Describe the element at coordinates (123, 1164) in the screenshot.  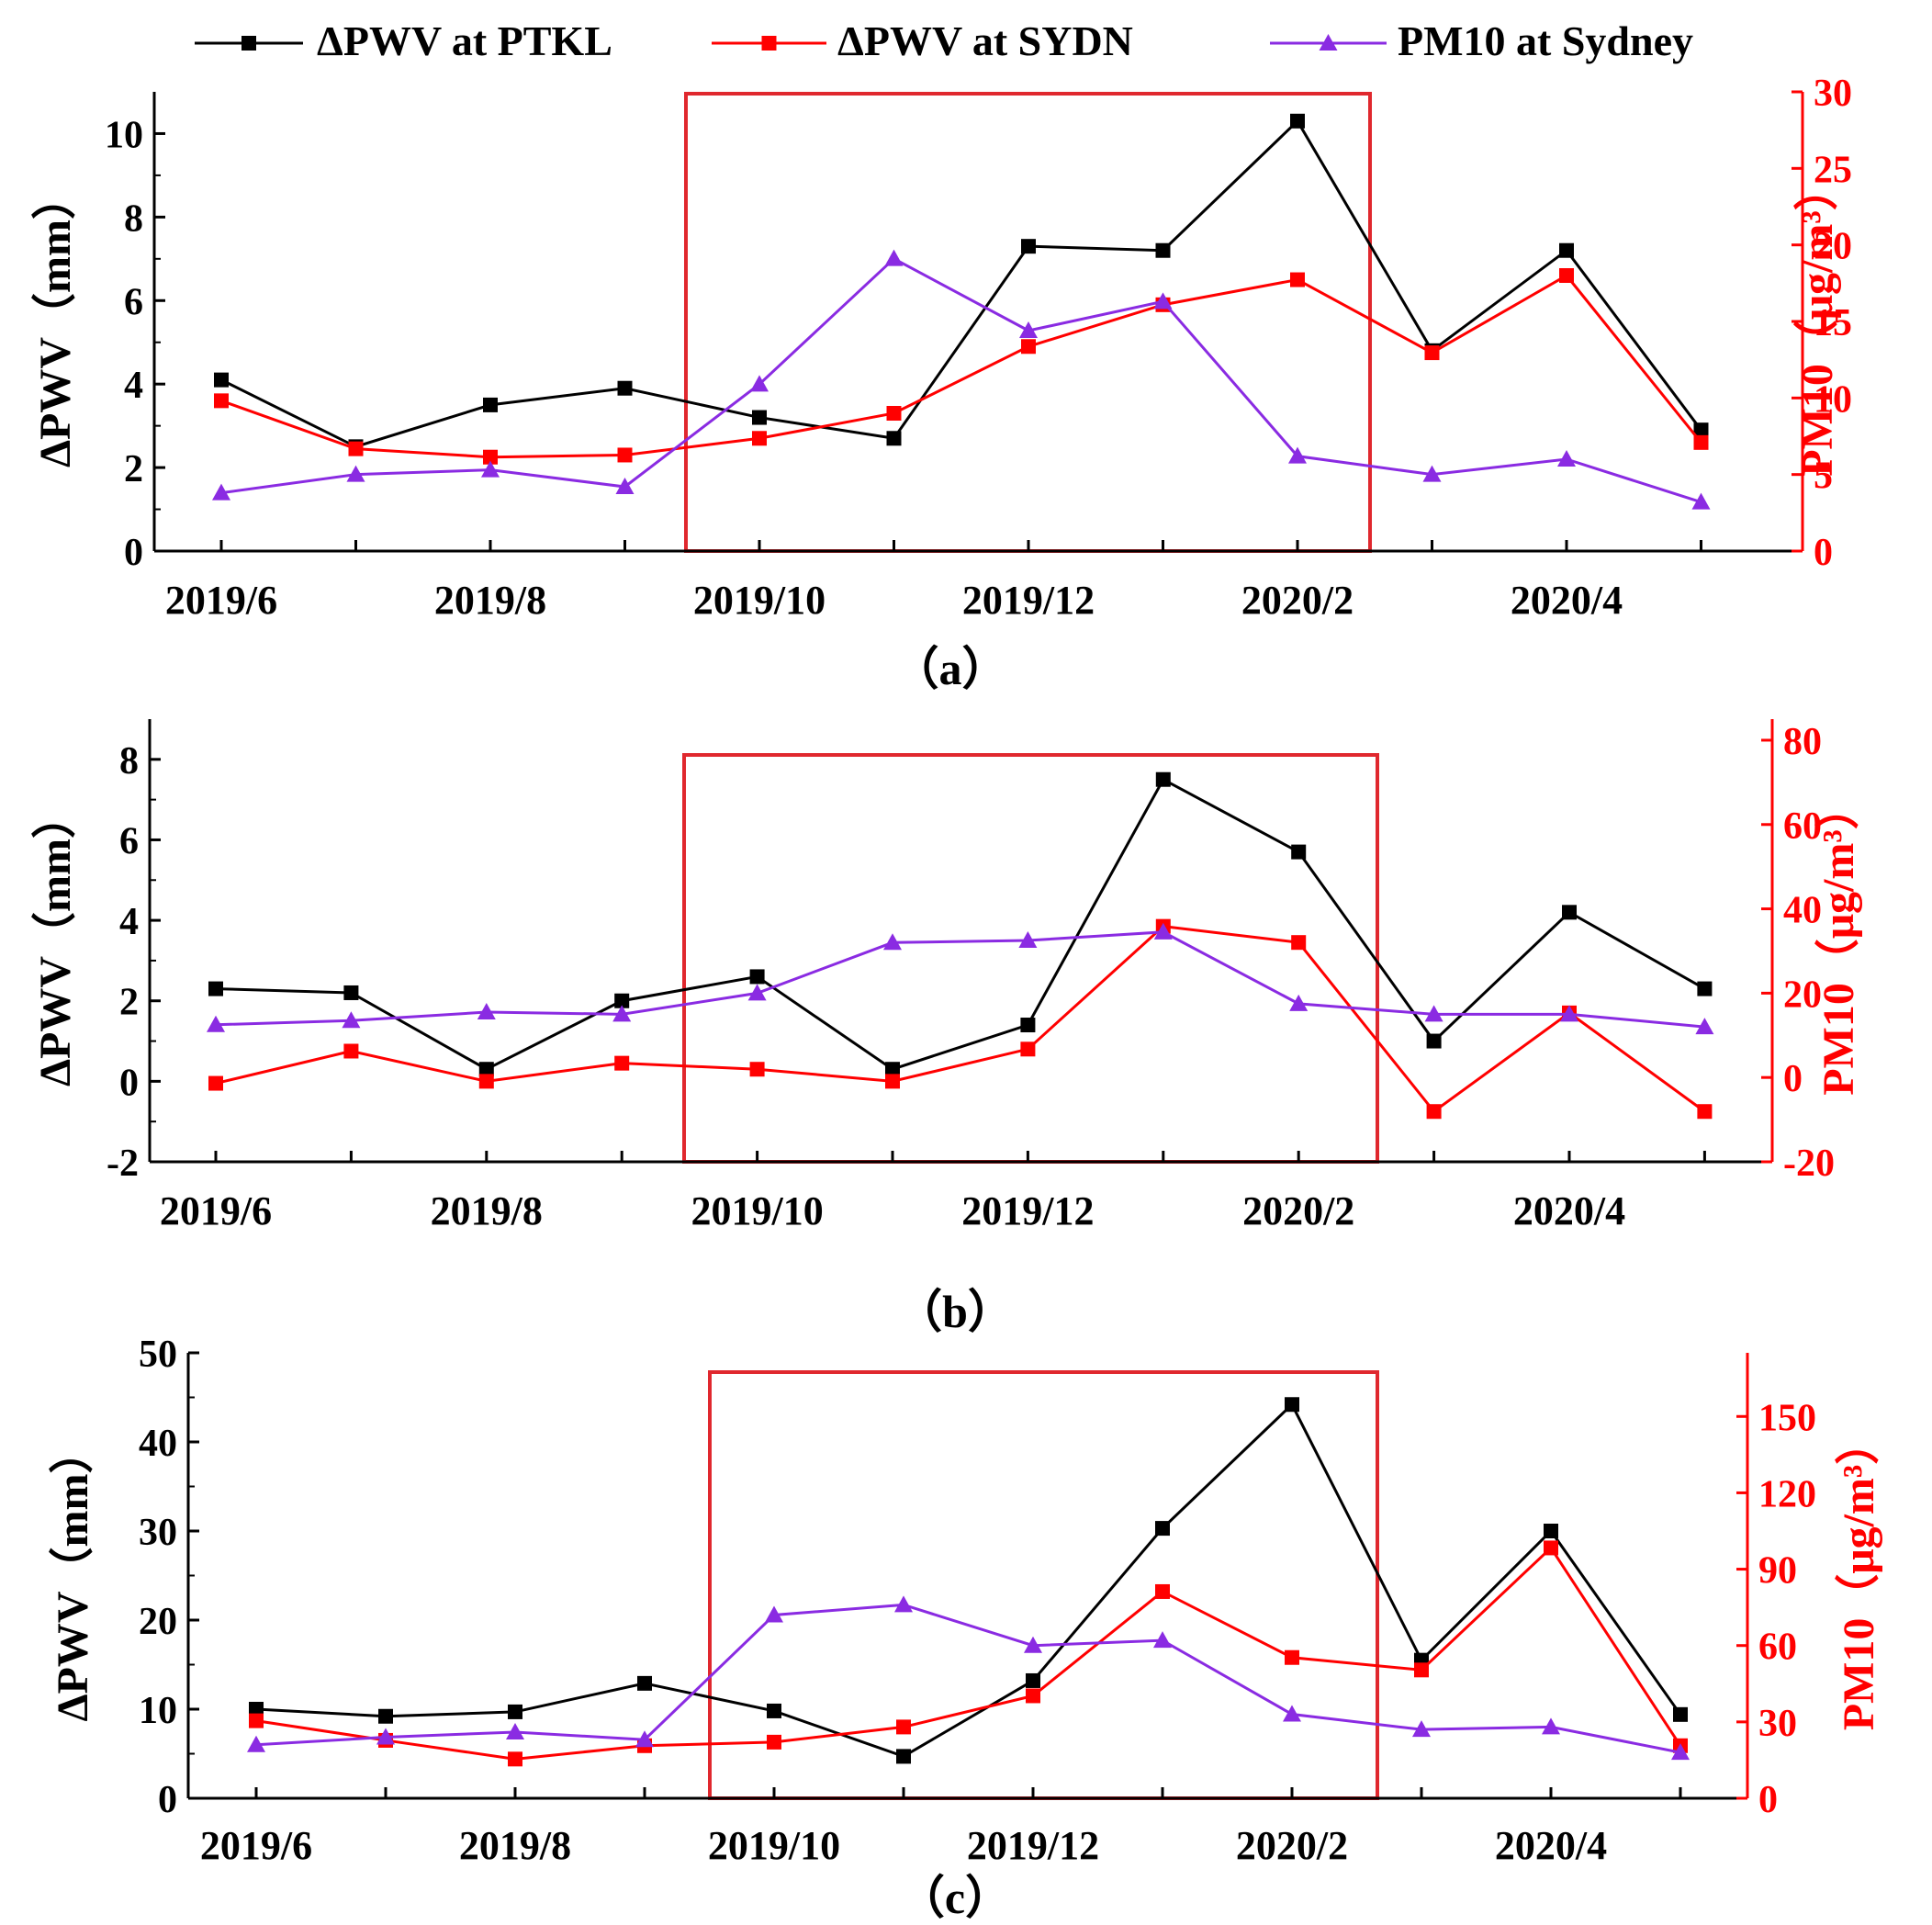
I see `y-tick-label: -2` at that location.